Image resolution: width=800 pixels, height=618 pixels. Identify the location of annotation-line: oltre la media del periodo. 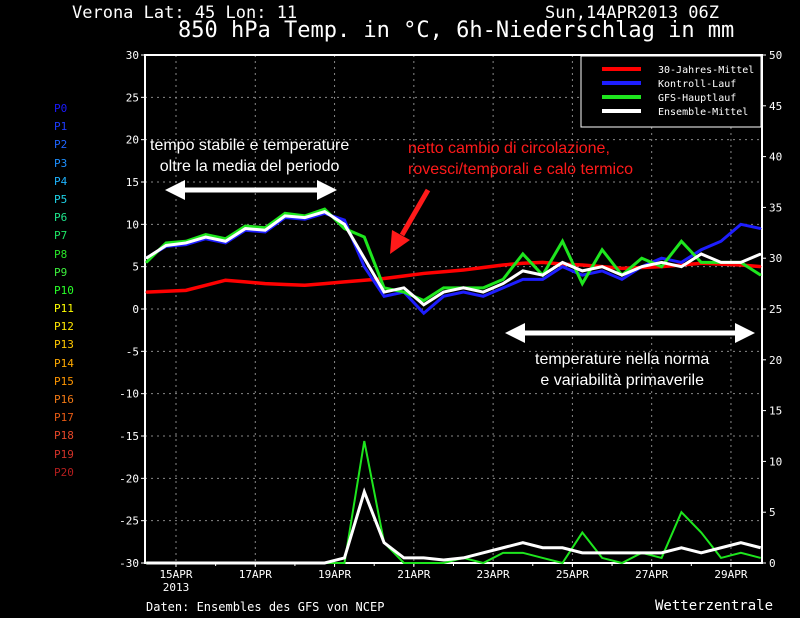
(249, 166).